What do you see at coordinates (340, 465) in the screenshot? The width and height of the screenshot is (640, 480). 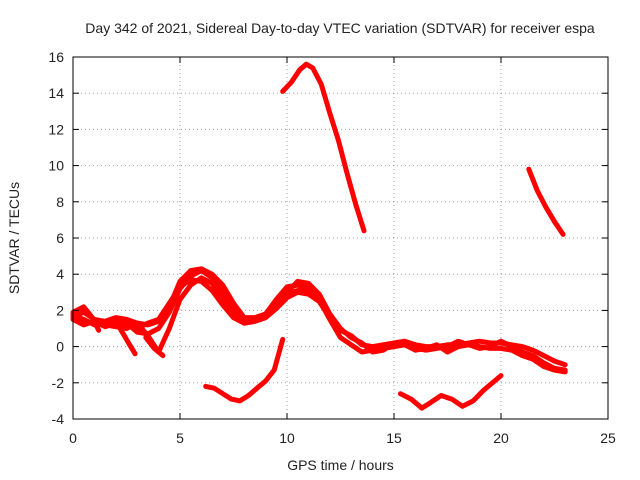 I see `x-axis-label: GPS time / hours` at bounding box center [340, 465].